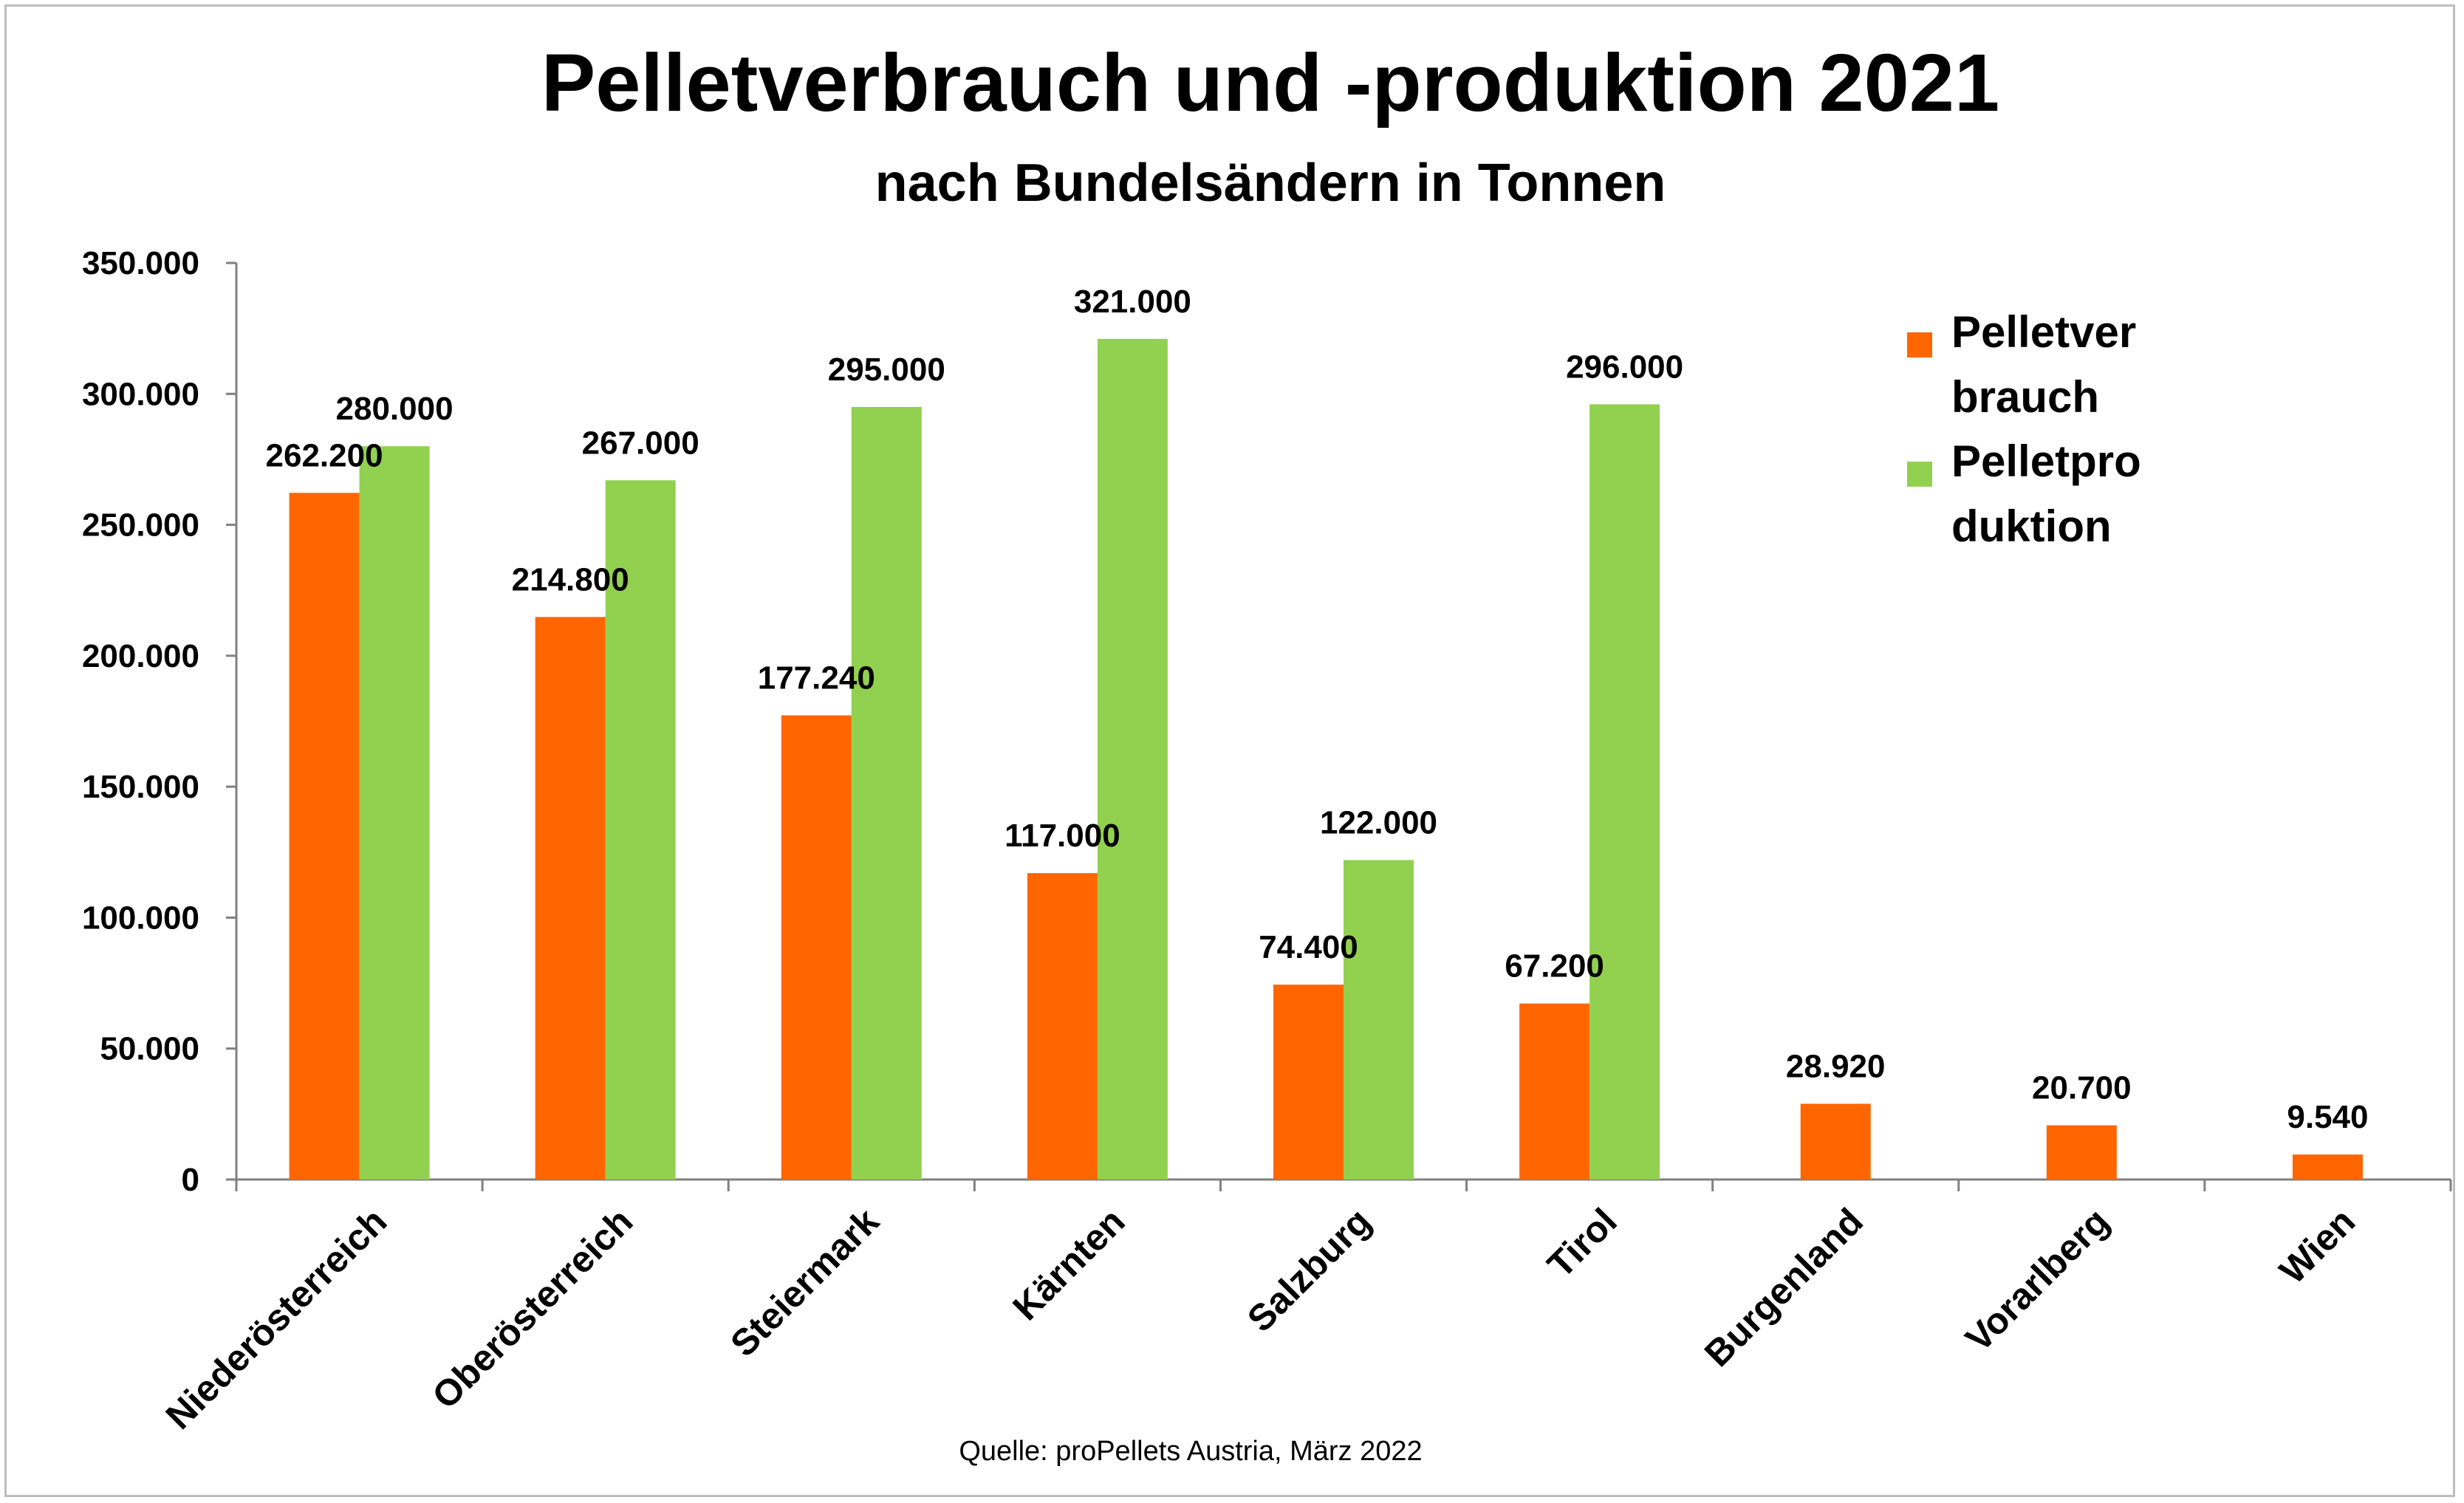 The width and height of the screenshot is (2464, 1503). Describe the element at coordinates (2025, 397) in the screenshot. I see `legend-label-line: brauch` at that location.